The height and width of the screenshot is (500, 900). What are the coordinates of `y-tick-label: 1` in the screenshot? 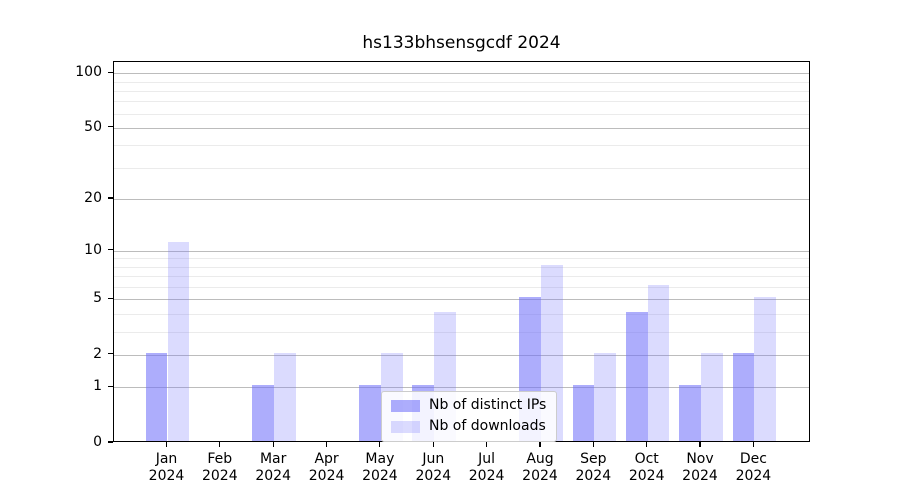 It's located at (97, 386).